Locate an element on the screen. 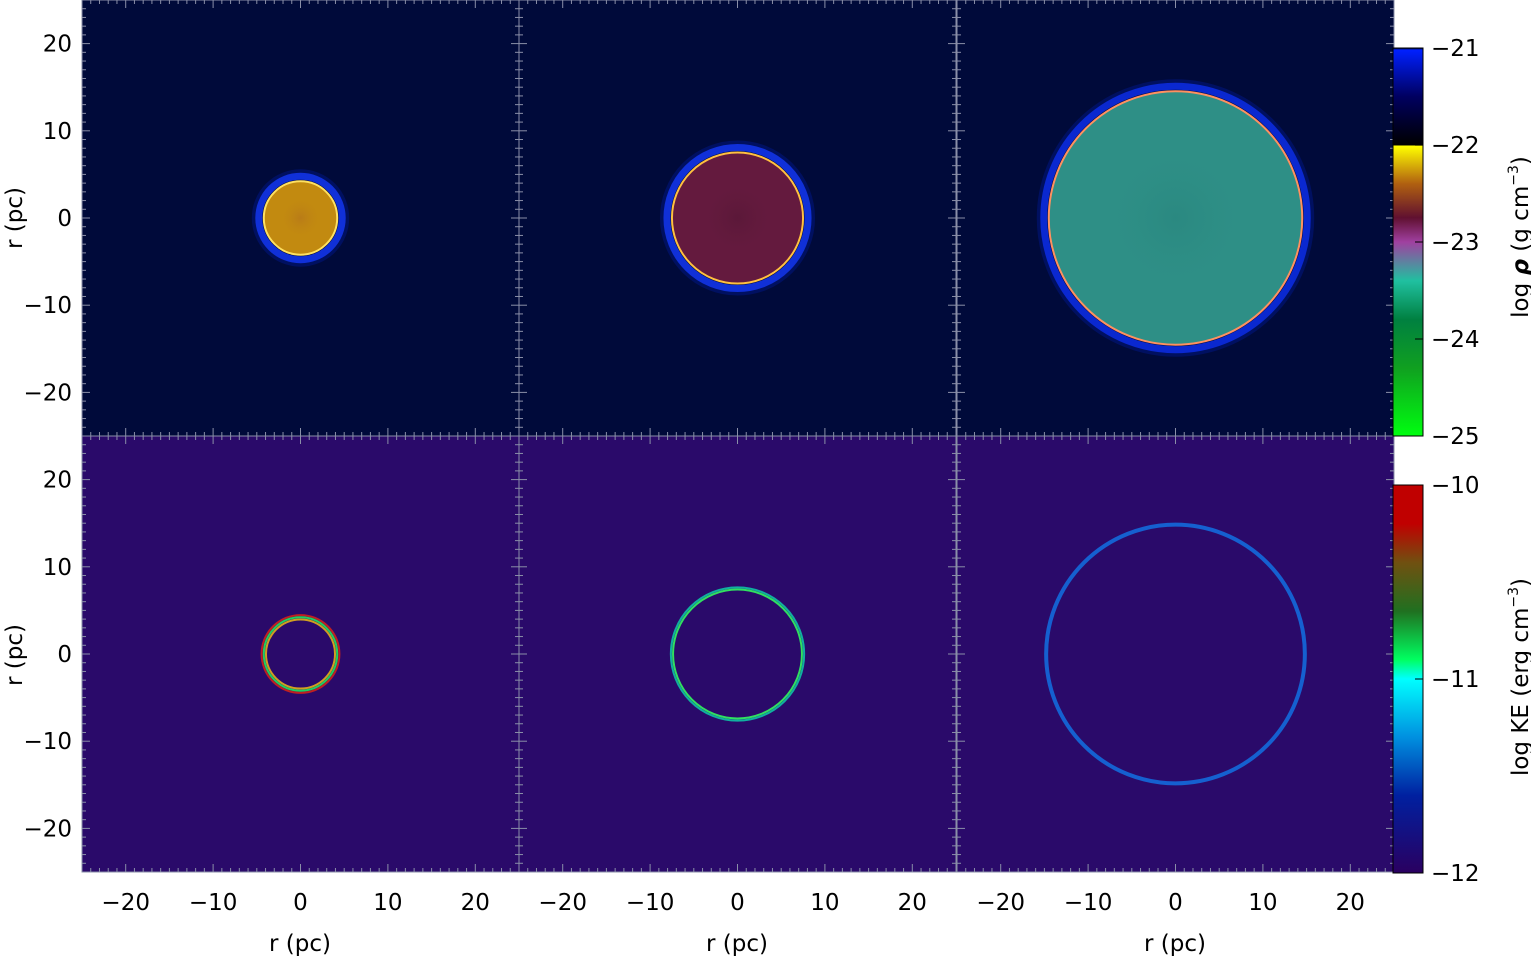 This screenshot has height=959, width=1531. y-axis-title-bottom: r (pc) is located at coordinates (15, 655).